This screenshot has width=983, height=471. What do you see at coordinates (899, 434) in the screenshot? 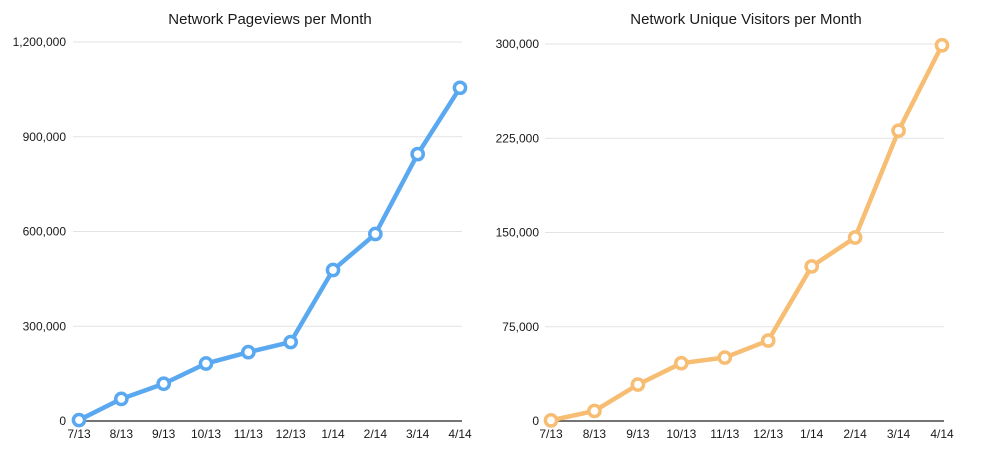
I see `x-tick-label-visitors: 3/14` at bounding box center [899, 434].